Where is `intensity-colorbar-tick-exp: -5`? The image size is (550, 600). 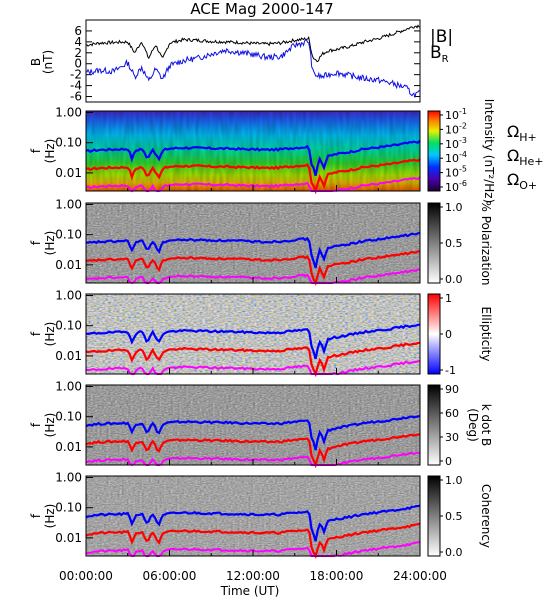 intensity-colorbar-tick-exp: -5 is located at coordinates (463, 169).